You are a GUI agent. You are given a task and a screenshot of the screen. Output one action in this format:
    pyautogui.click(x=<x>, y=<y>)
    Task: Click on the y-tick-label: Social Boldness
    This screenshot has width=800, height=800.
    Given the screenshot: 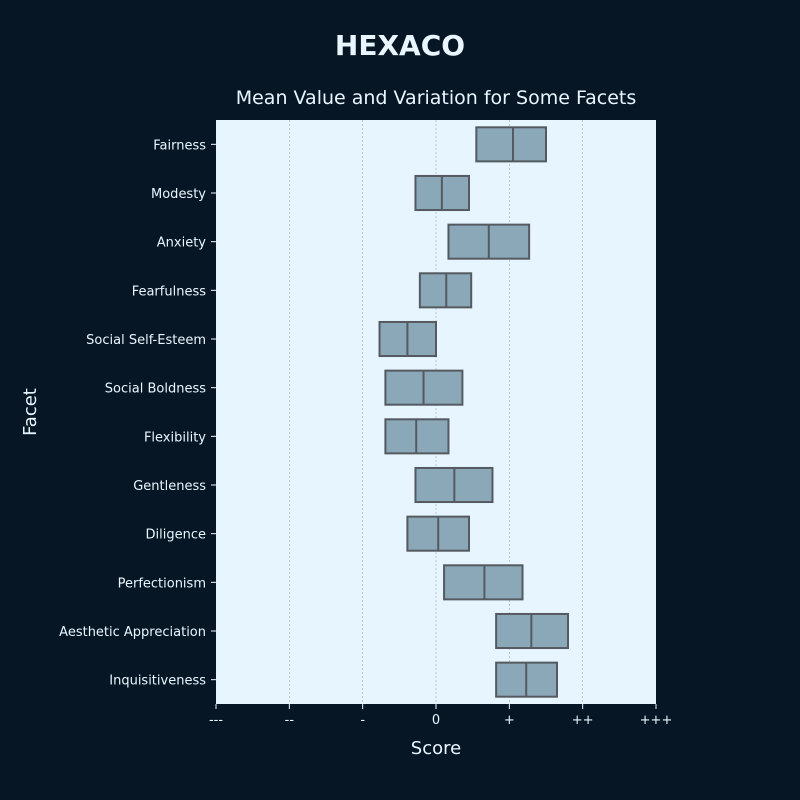 What is the action you would take?
    pyautogui.click(x=155, y=389)
    